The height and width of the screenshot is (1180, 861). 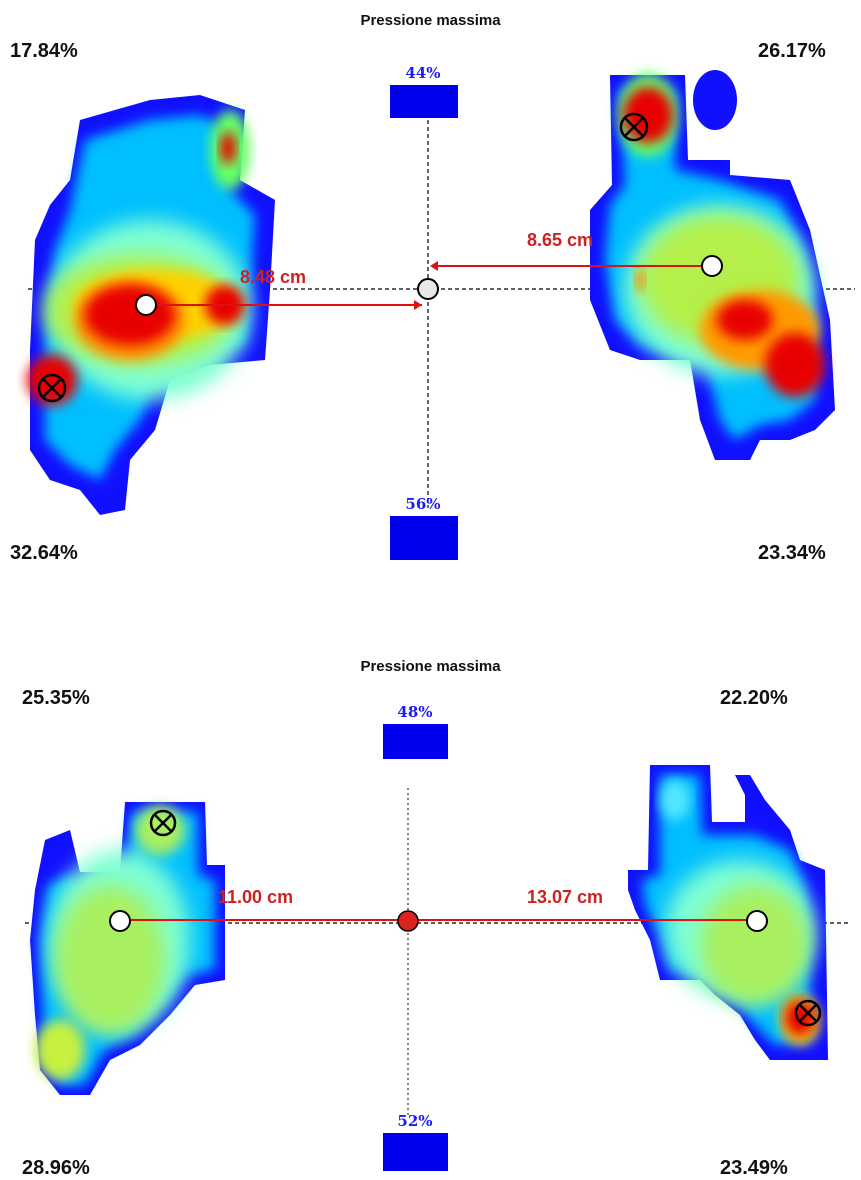 What do you see at coordinates (415, 1121) in the screenshot?
I see `rearfoot-load-label: 52%` at bounding box center [415, 1121].